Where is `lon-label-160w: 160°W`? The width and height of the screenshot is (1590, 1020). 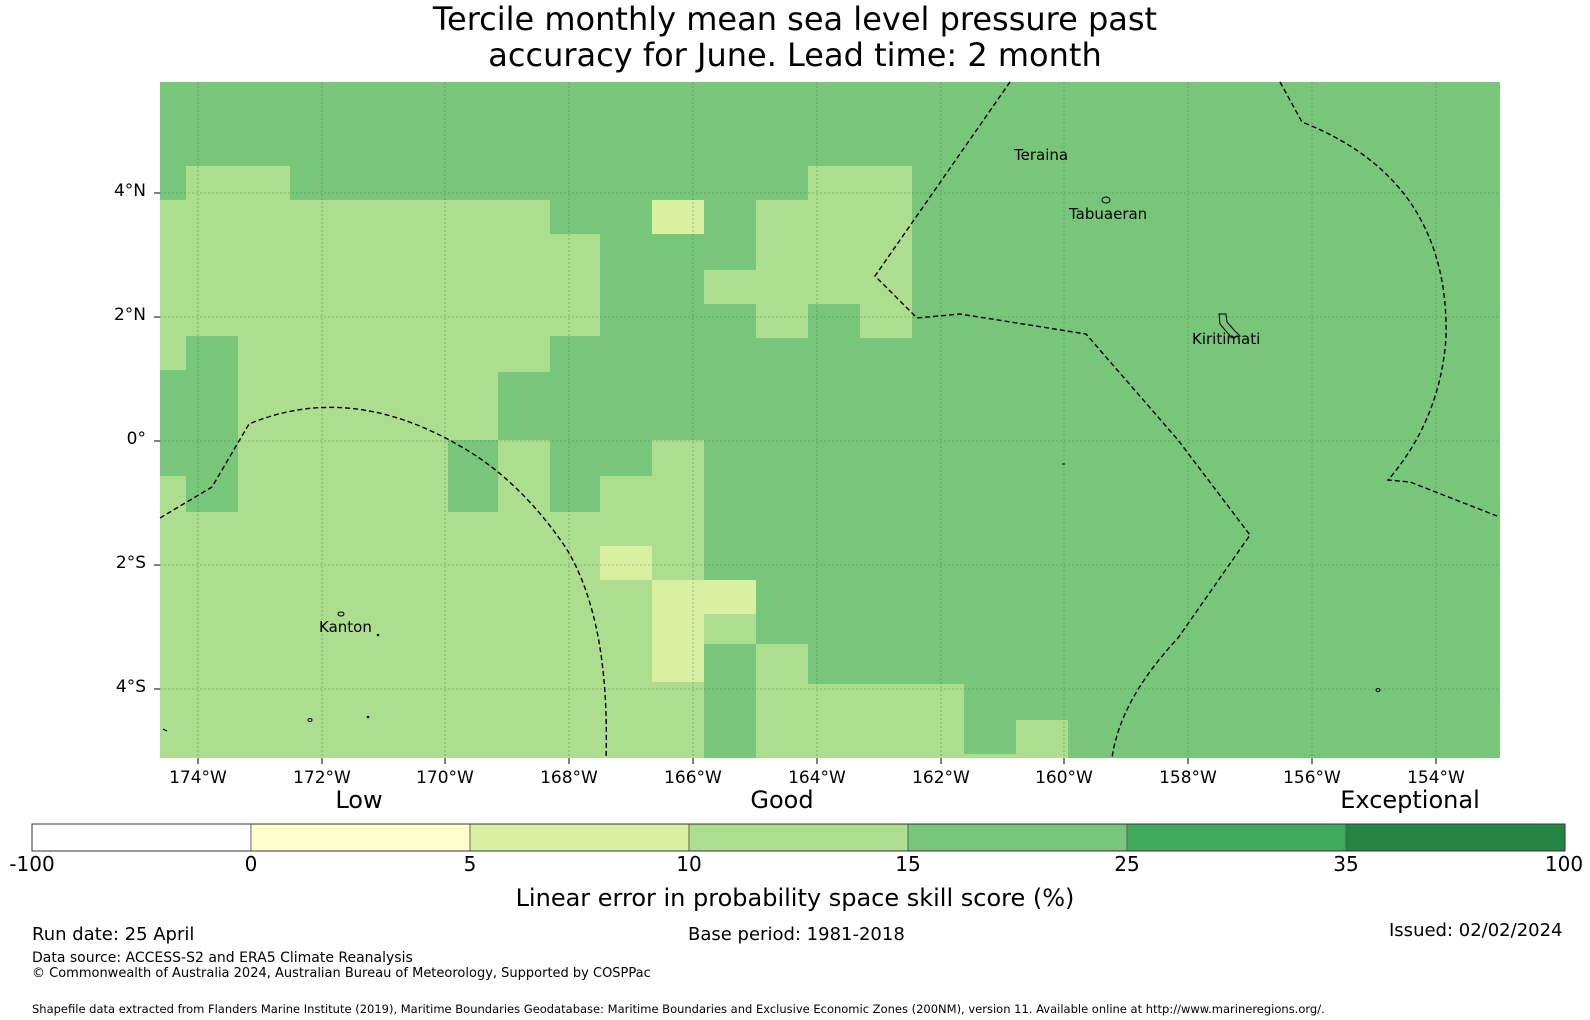
lon-label-160w: 160°W is located at coordinates (1064, 778).